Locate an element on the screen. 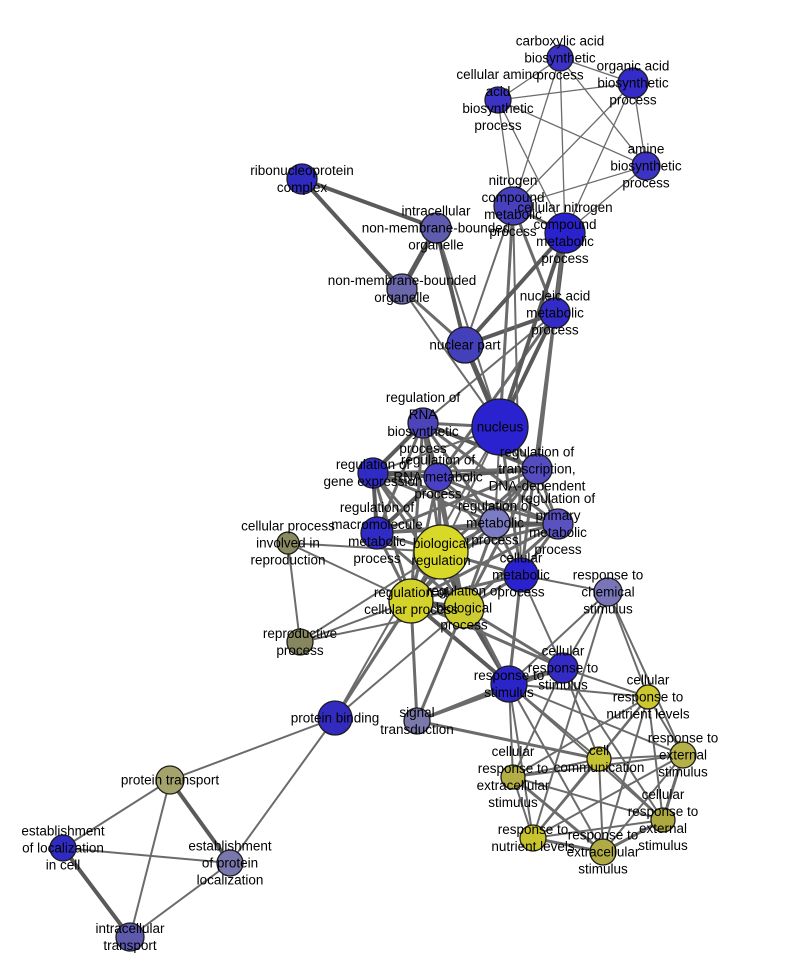 Image resolution: width=786 pixels, height=971 pixels. edge-response-to-external-stimulus--response-to-nutrient-levels is located at coordinates (608, 796).